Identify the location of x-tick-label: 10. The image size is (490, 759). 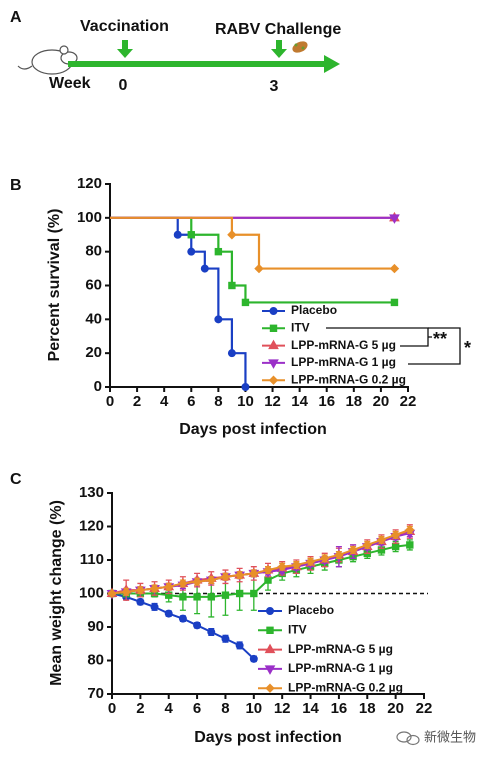
(245, 401).